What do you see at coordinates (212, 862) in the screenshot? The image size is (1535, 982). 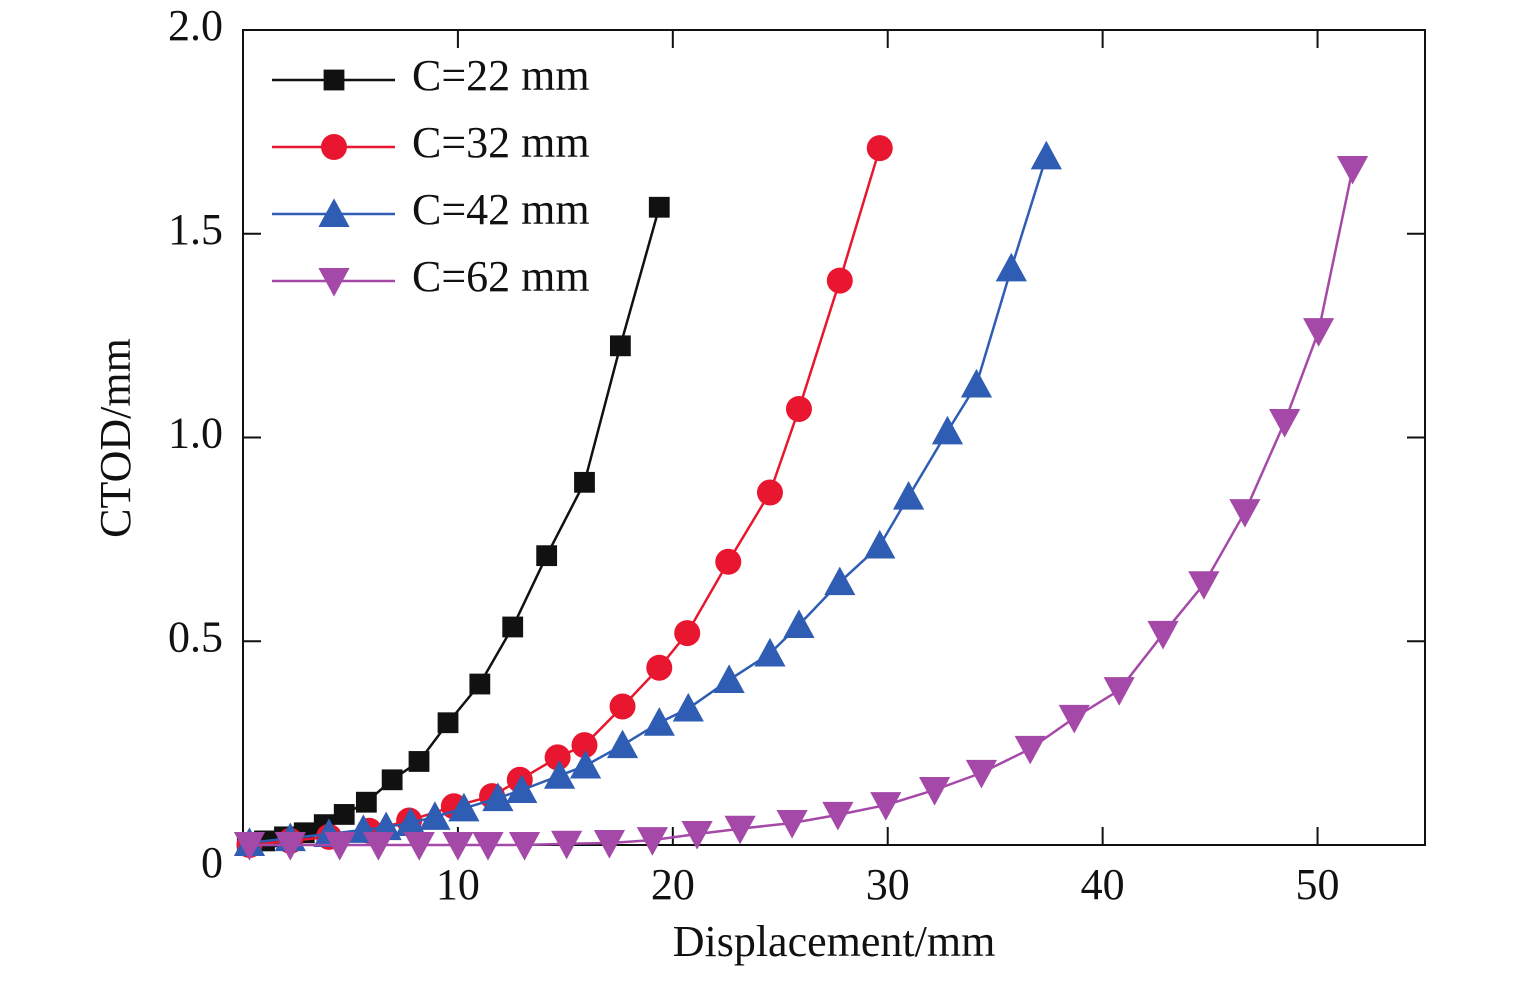 I see `y-tick-label: 0` at bounding box center [212, 862].